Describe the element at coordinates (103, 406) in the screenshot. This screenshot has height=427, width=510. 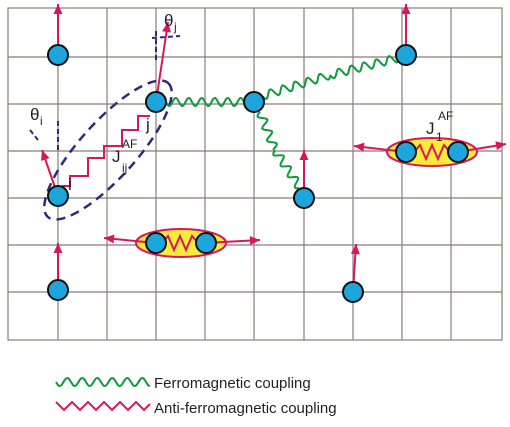
I see `legend-af-symbol` at that location.